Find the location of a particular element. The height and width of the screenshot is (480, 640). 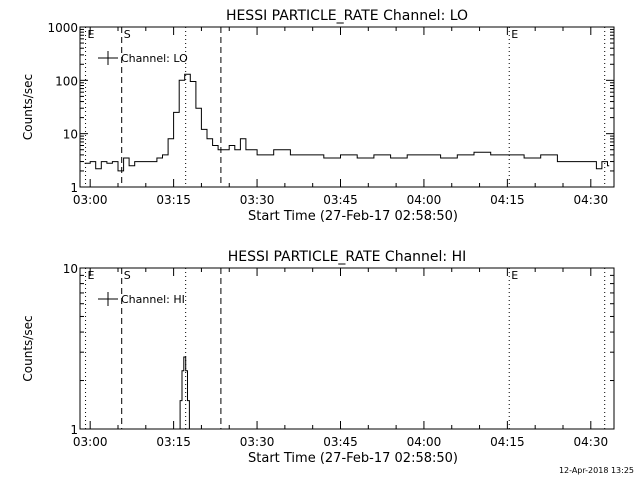

hi-y-tick-label: 1 is located at coordinates (74, 430).